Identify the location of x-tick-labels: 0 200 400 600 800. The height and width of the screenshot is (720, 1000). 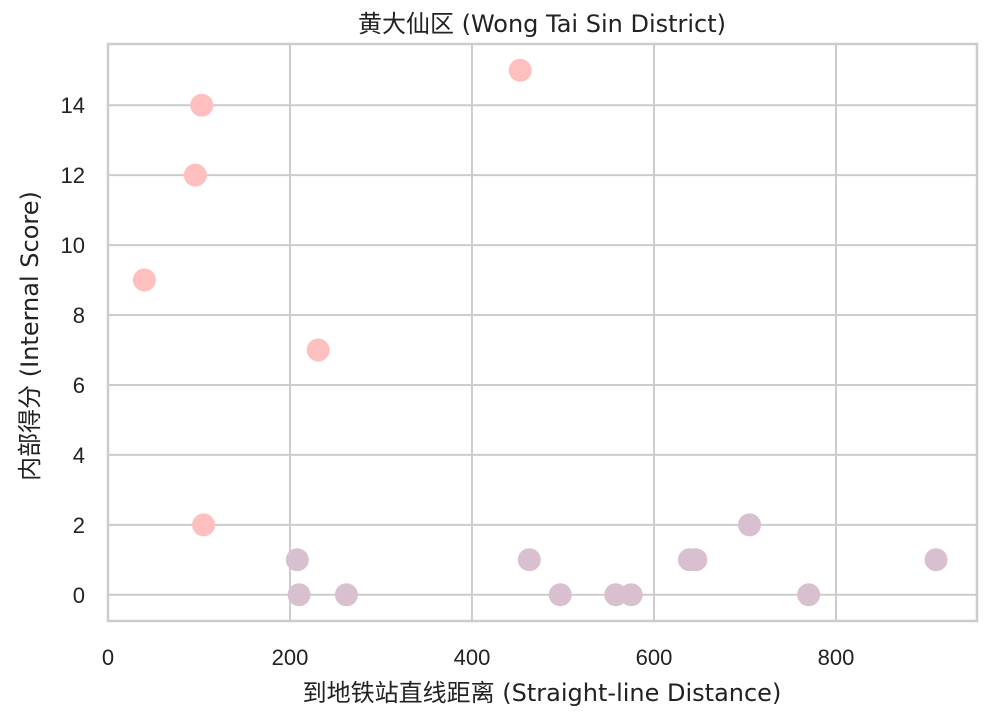
(478, 657).